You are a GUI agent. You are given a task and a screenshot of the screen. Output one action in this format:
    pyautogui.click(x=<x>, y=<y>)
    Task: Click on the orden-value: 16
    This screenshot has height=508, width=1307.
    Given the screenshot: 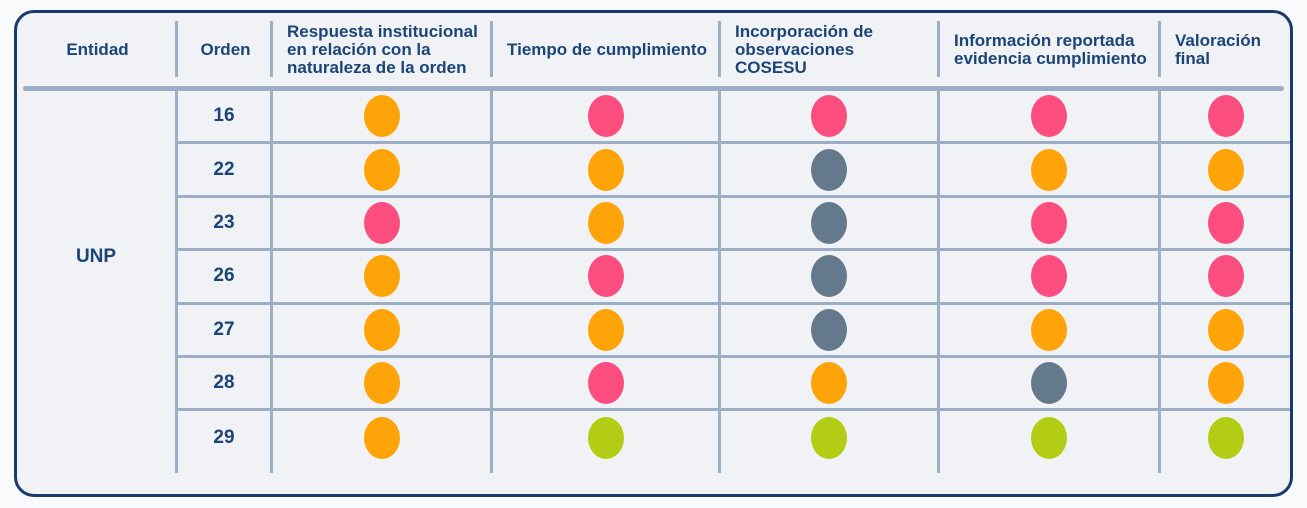 What is the action you would take?
    pyautogui.click(x=224, y=116)
    